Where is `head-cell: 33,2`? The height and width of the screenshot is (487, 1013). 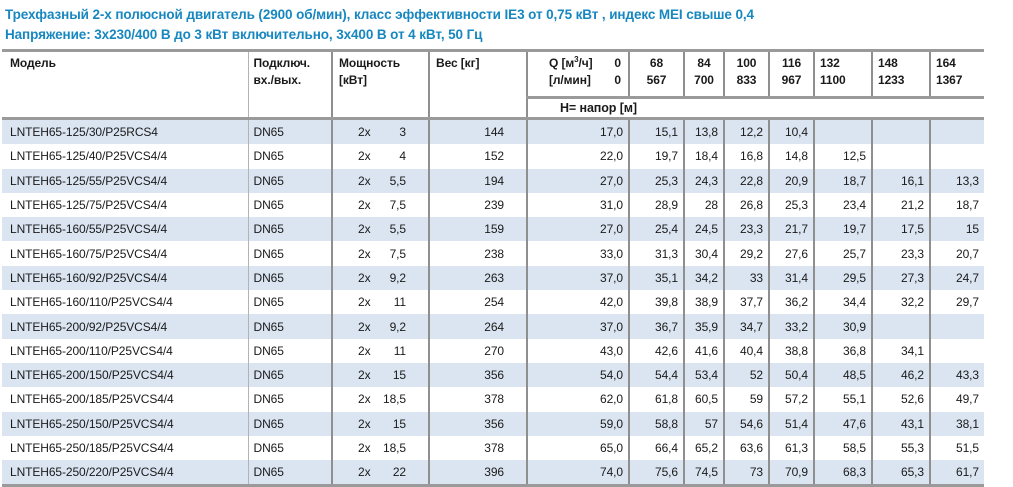
head-cell: 33,2 is located at coordinates (791, 326).